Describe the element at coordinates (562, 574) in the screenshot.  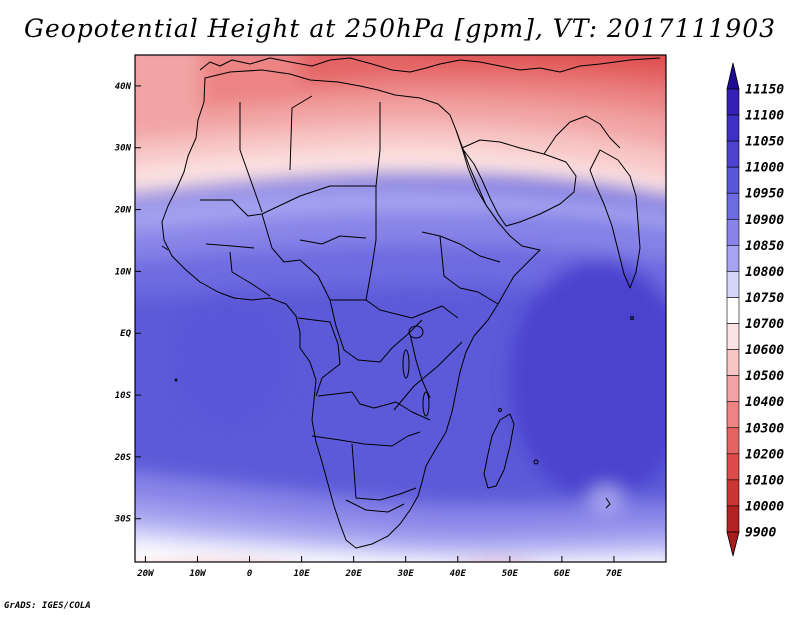
I see `lon-tick-label: 60E` at that location.